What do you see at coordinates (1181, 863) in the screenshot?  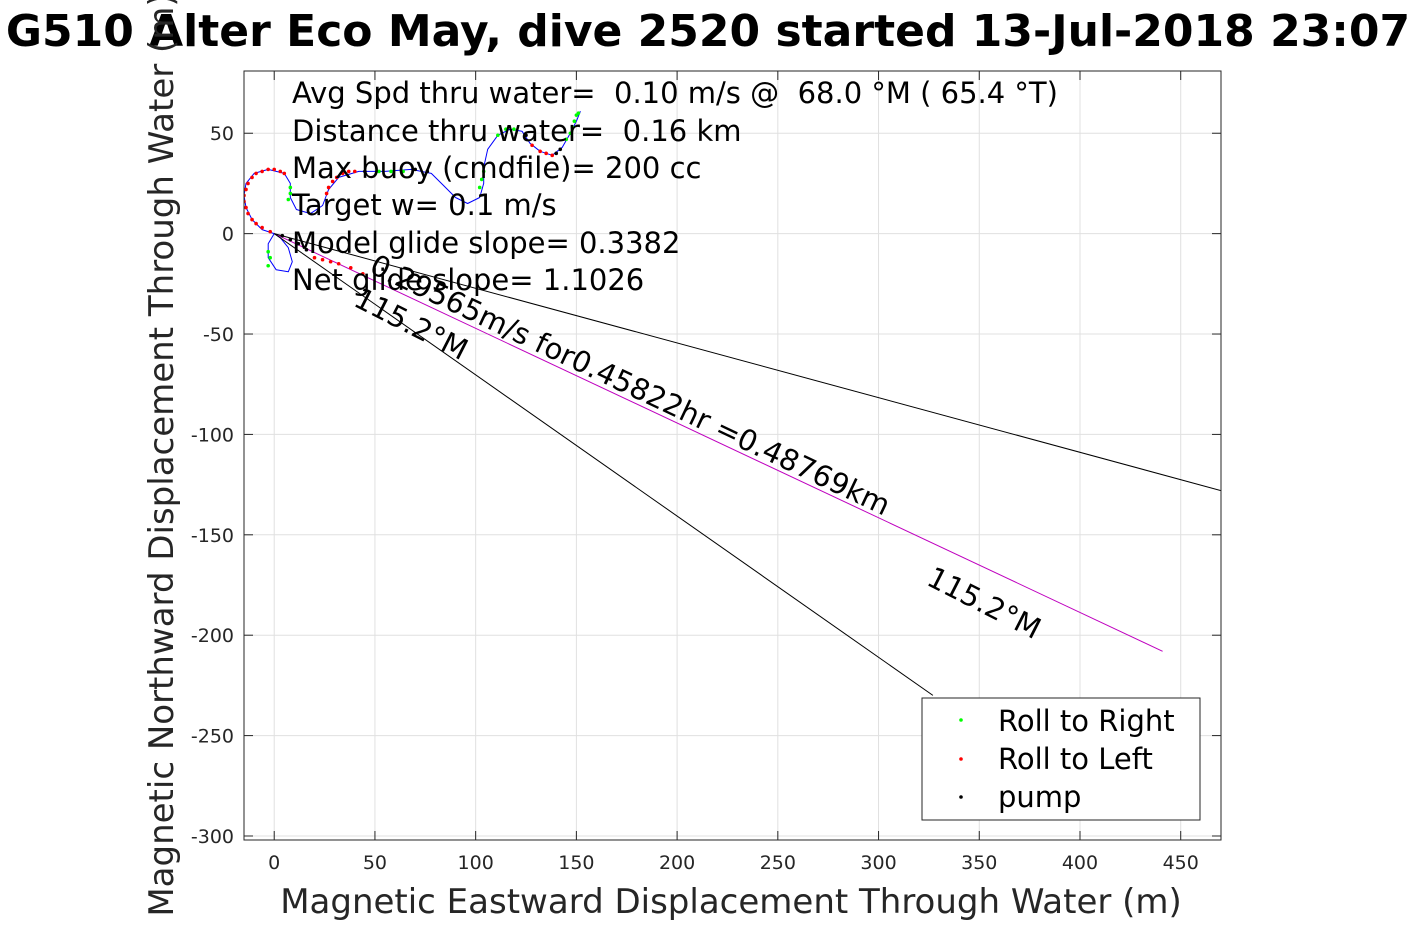 I see `x-tick-label: 450` at bounding box center [1181, 863].